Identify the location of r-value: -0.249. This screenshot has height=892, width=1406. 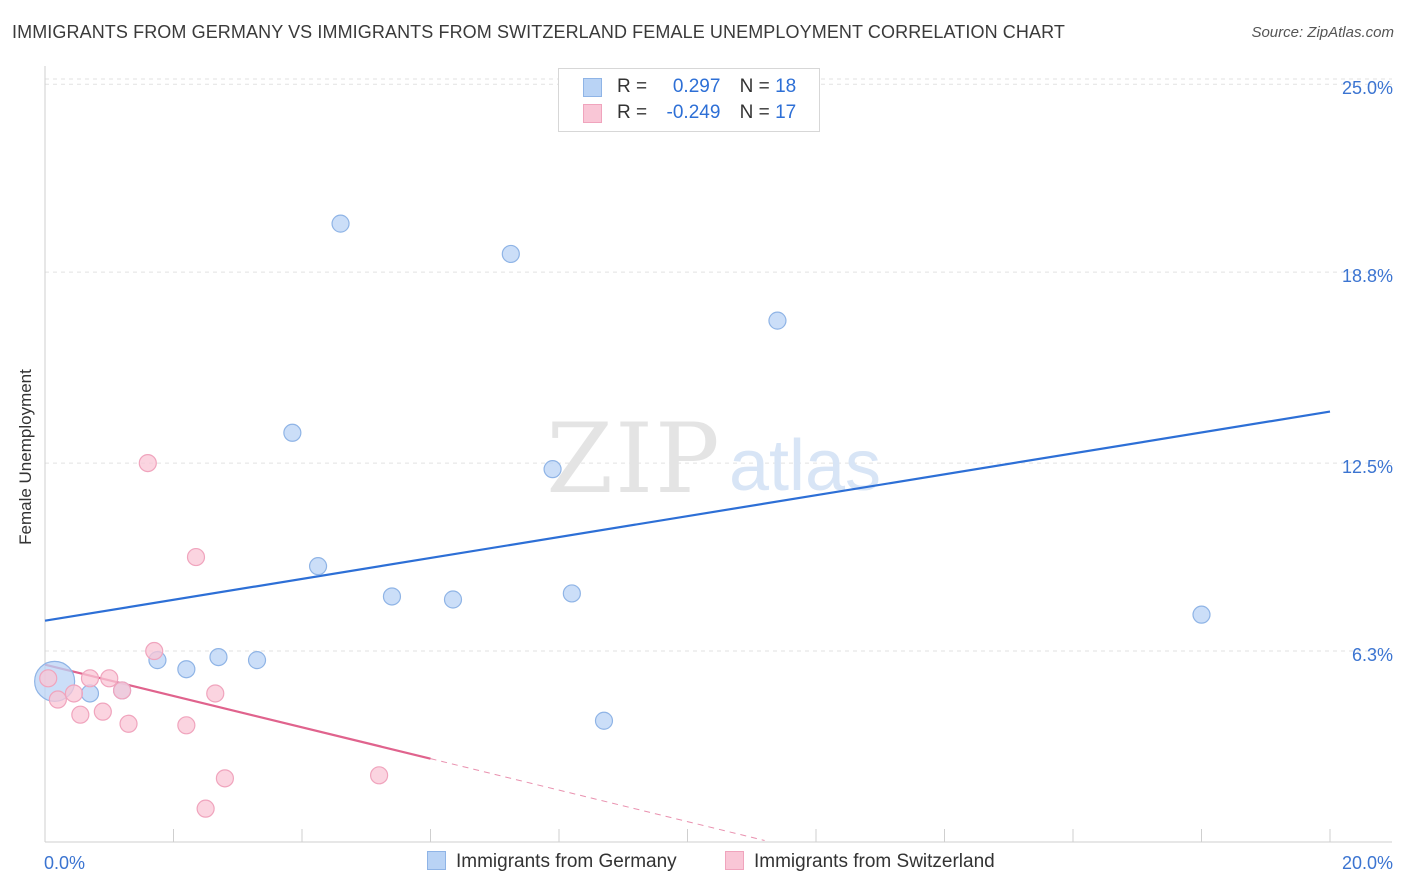
(693, 112).